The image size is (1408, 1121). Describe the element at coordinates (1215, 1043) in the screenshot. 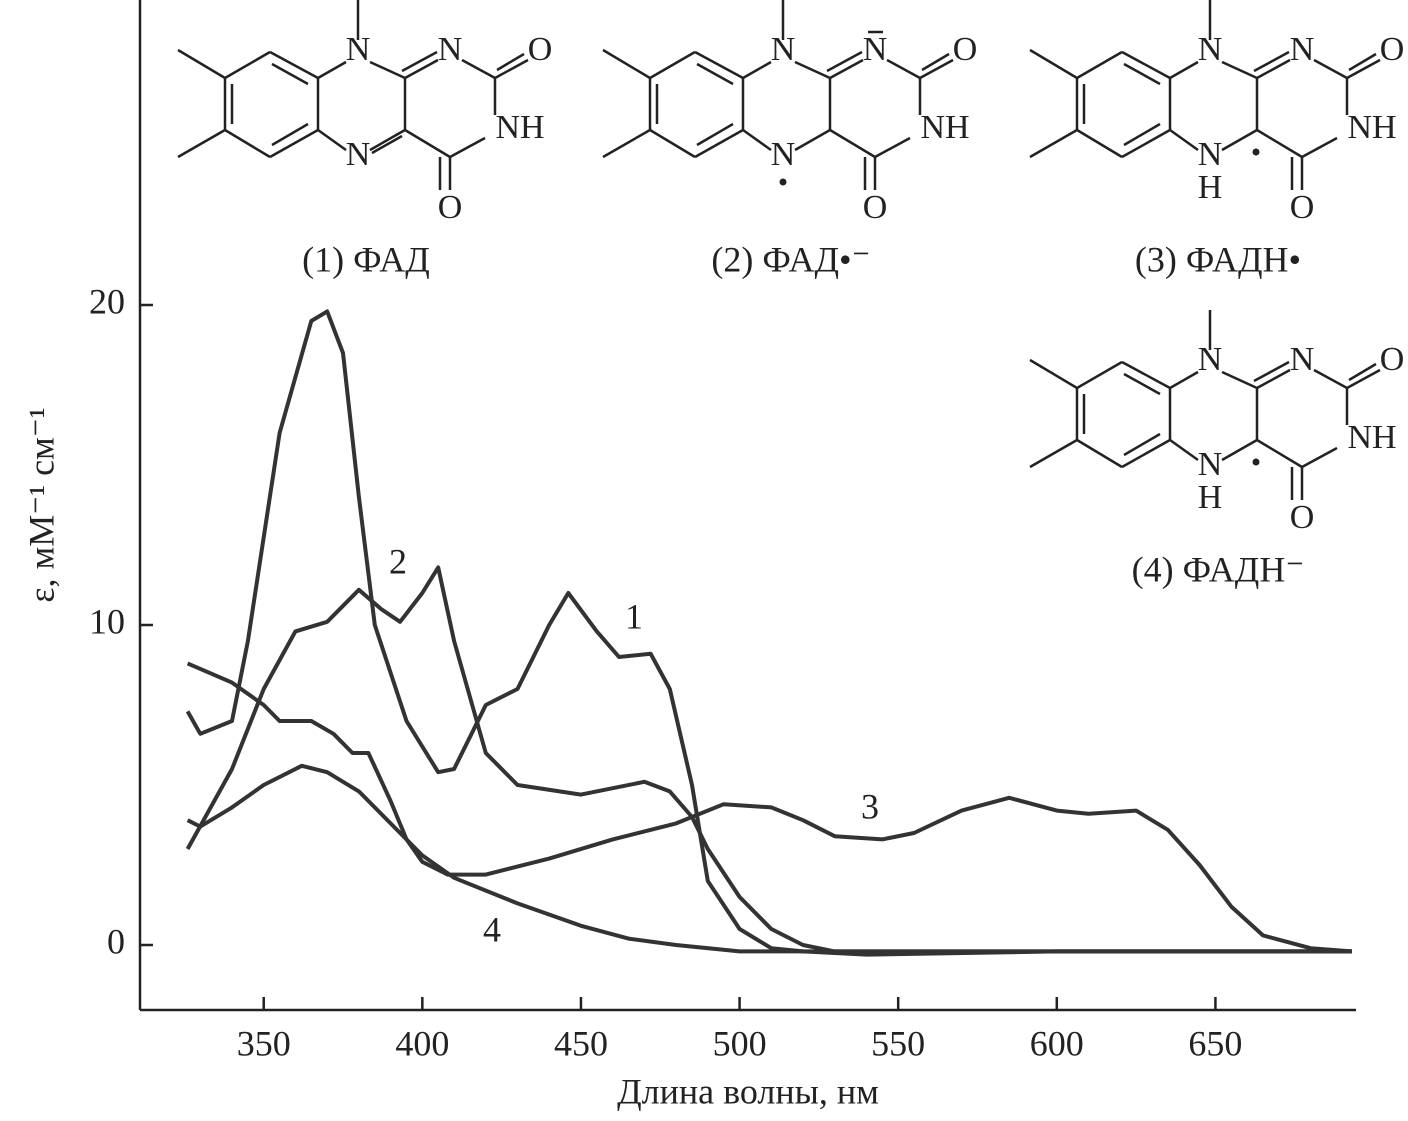

I see `x-tick-label: 650` at that location.